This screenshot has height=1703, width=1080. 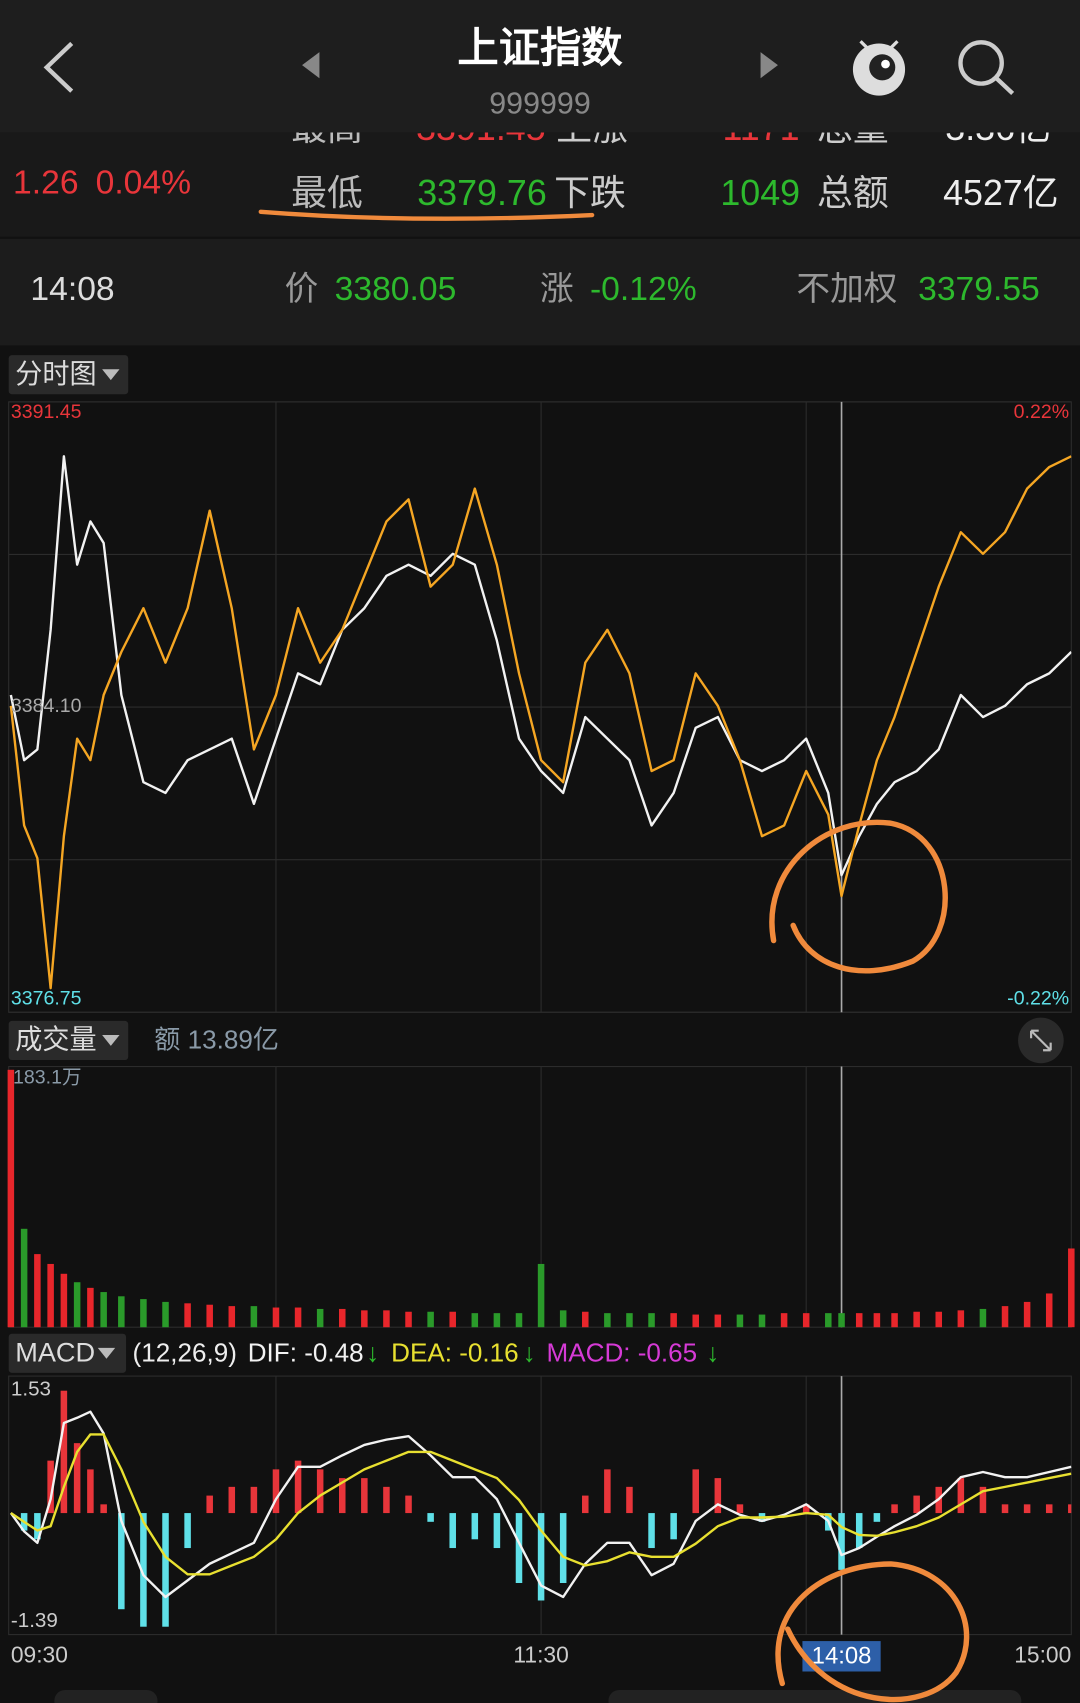 I want to click on chart-button, so click(x=68, y=375).